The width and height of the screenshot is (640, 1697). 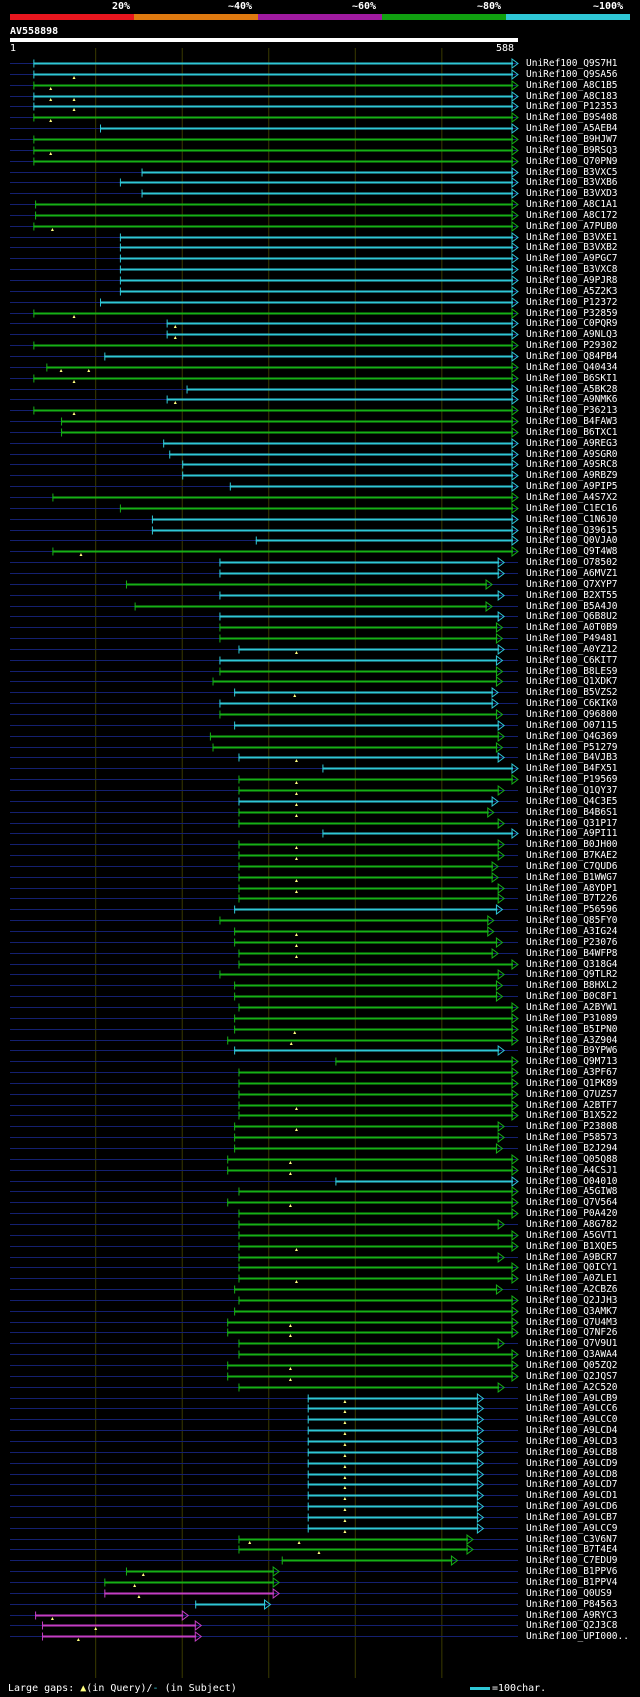 I want to click on hit-row: UniRef100_B6SKI1, so click(x=320, y=378).